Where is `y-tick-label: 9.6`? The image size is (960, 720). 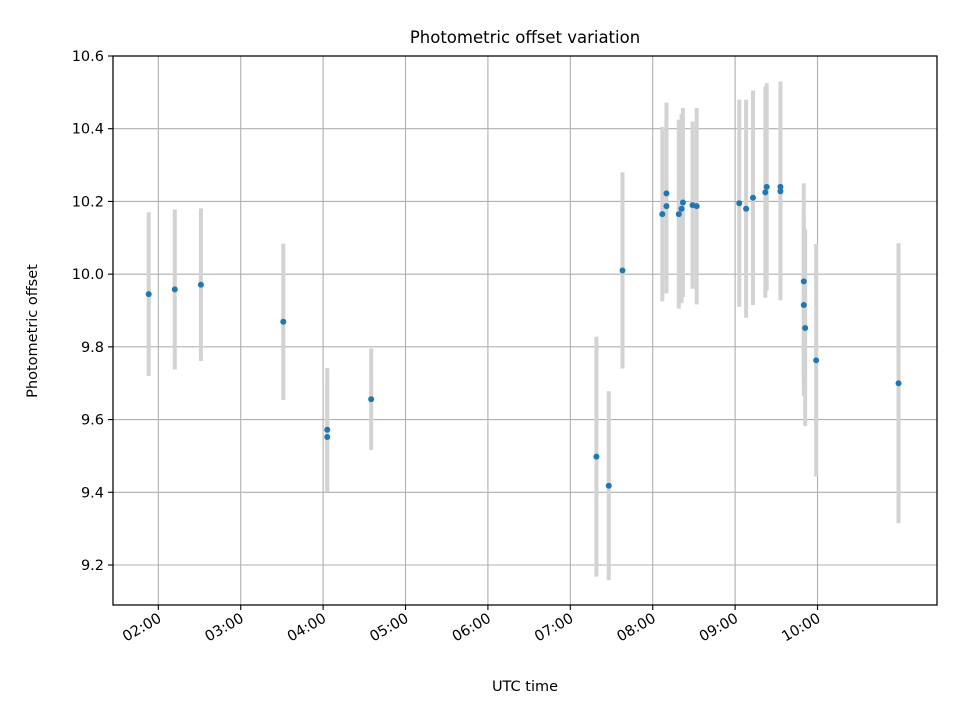 y-tick-label: 9.6 is located at coordinates (92, 421).